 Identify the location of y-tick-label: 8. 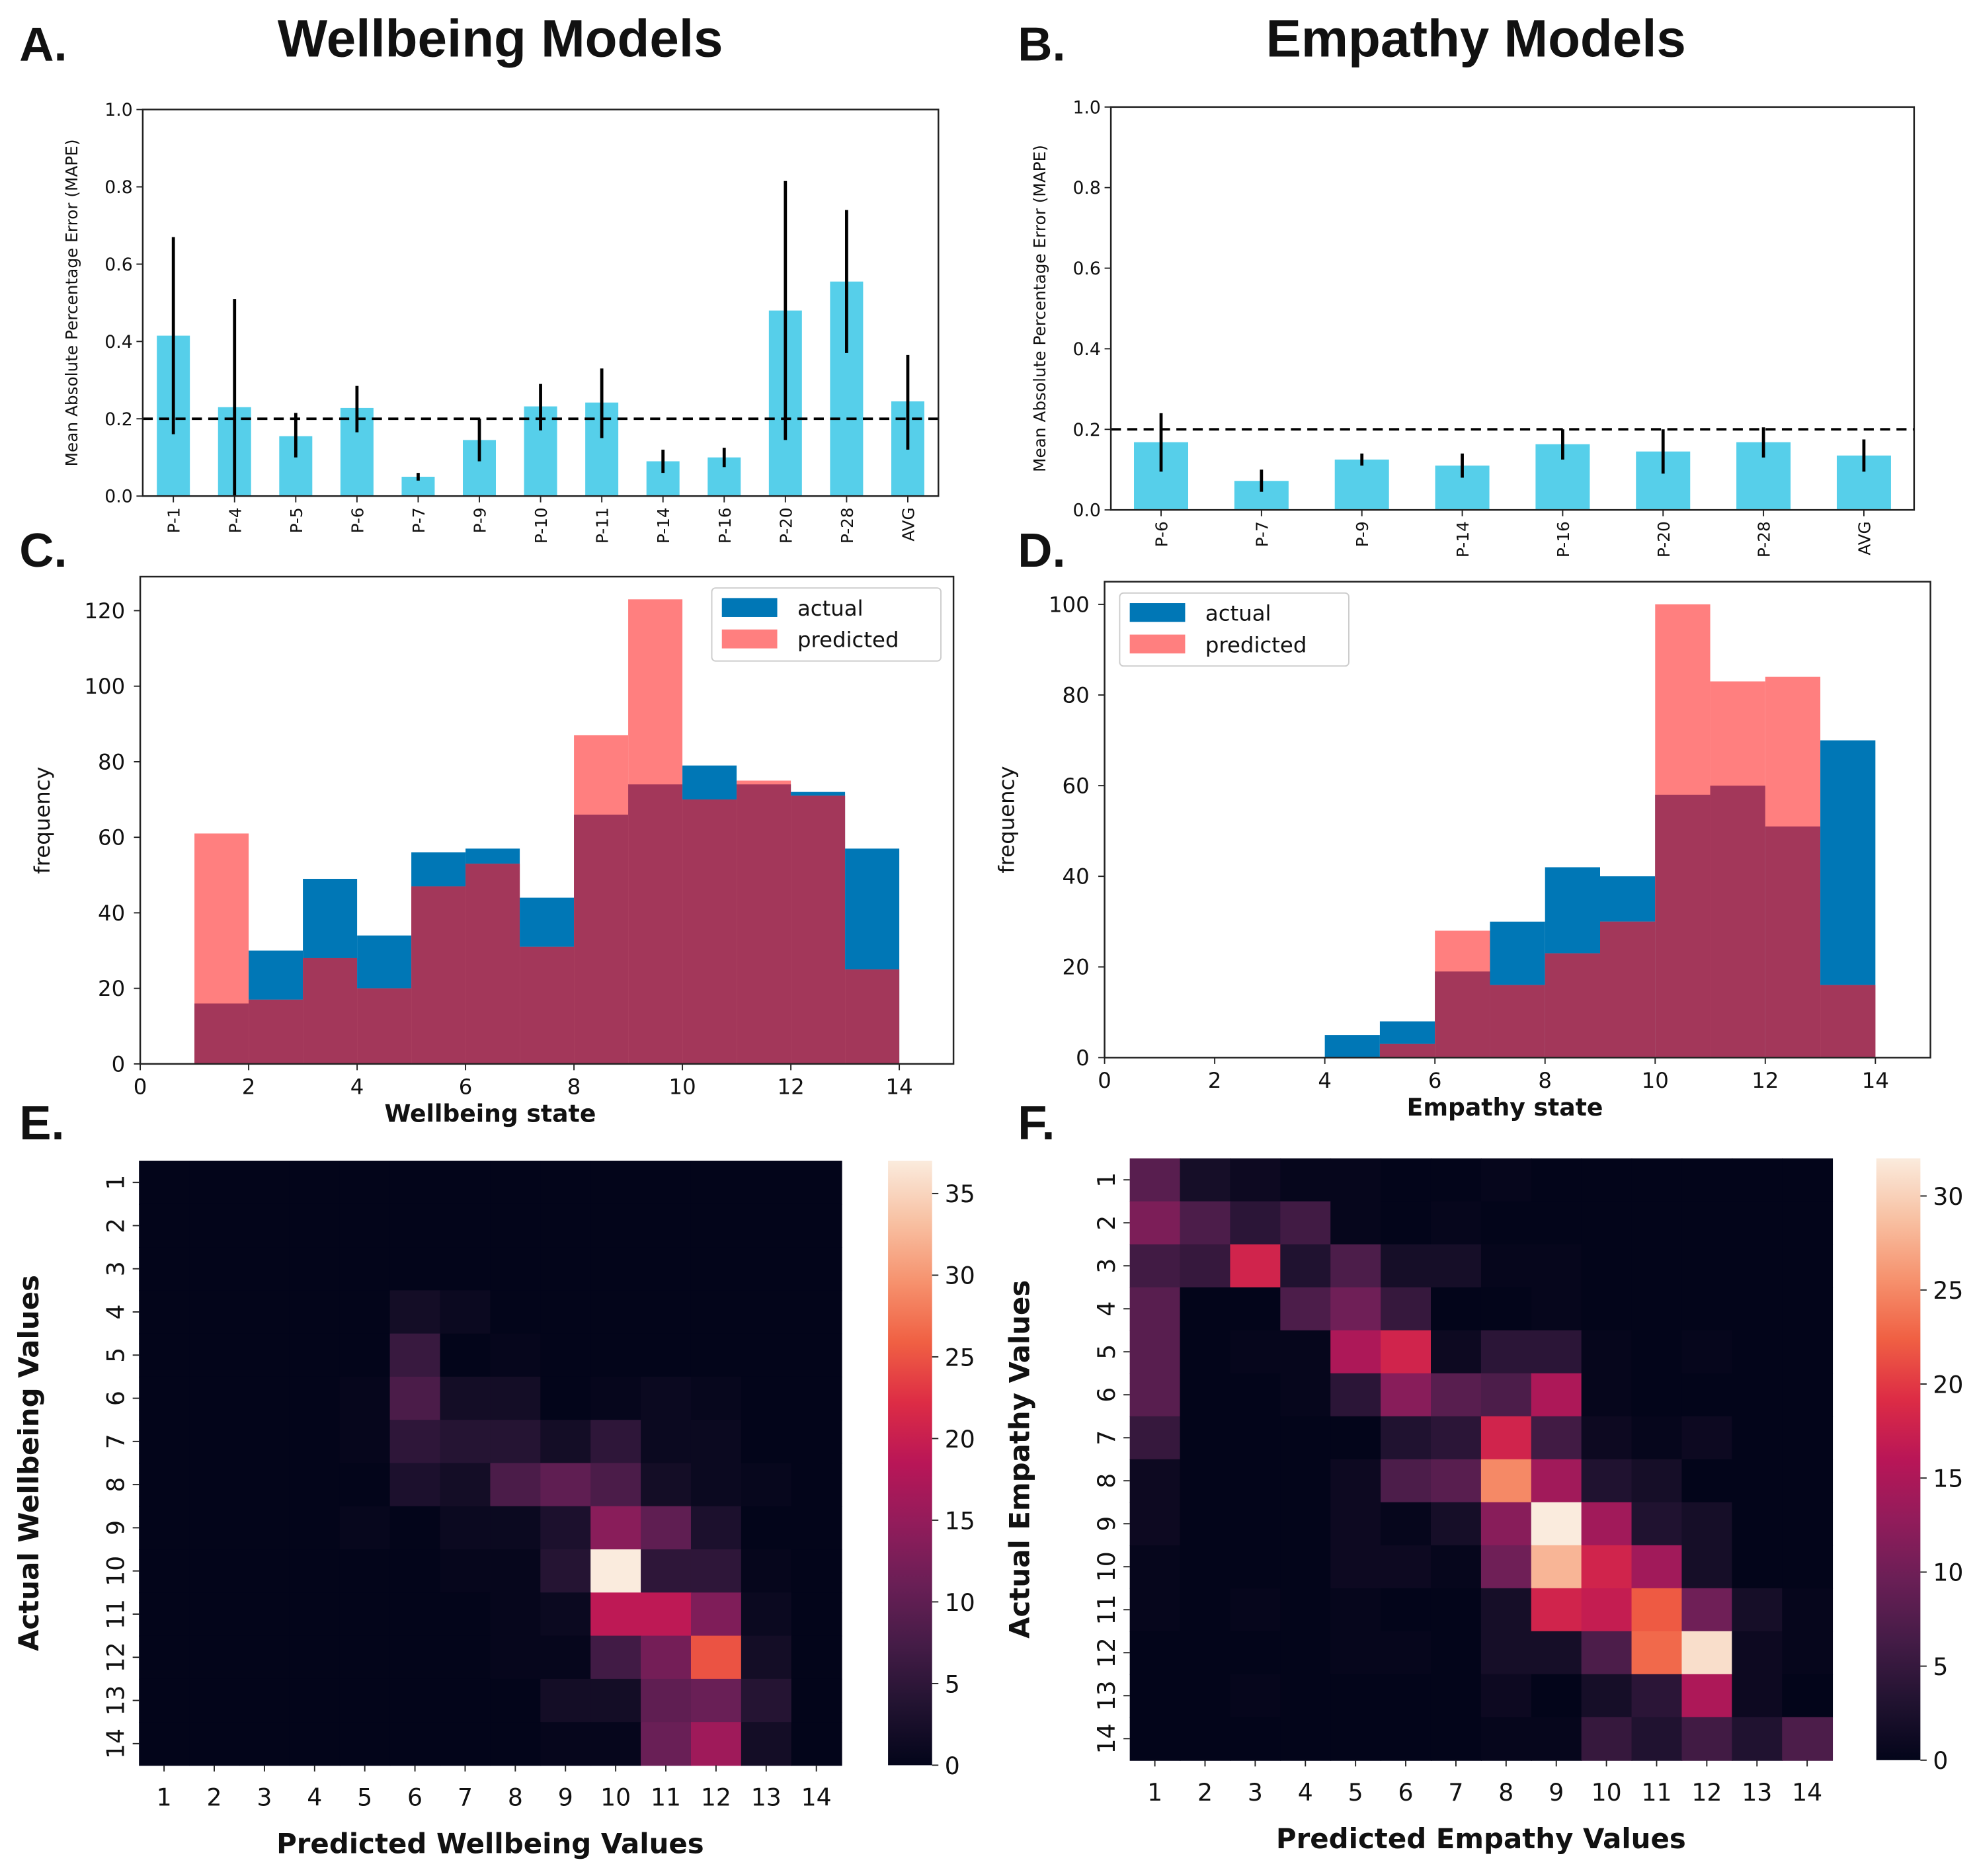
(115, 1484).